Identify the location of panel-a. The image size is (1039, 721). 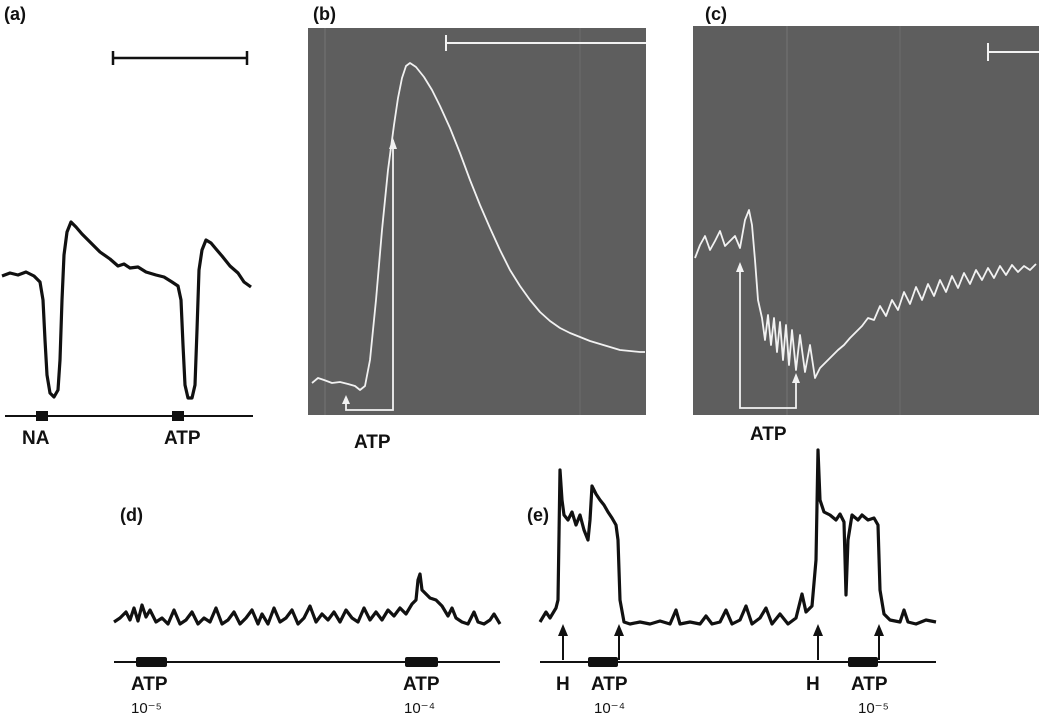
(127, 236).